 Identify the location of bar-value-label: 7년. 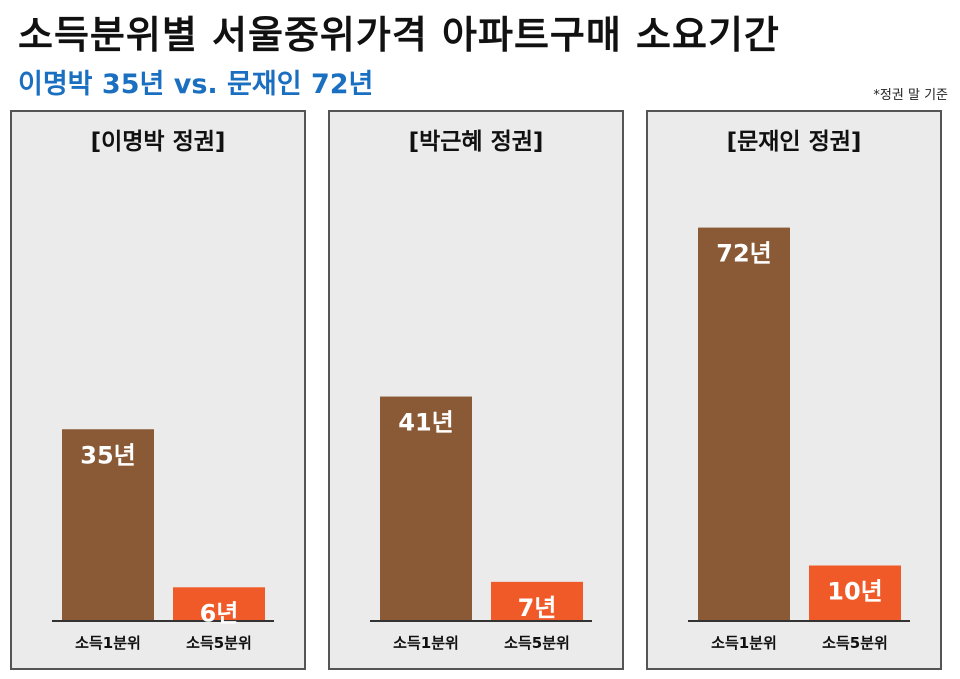
(537, 608).